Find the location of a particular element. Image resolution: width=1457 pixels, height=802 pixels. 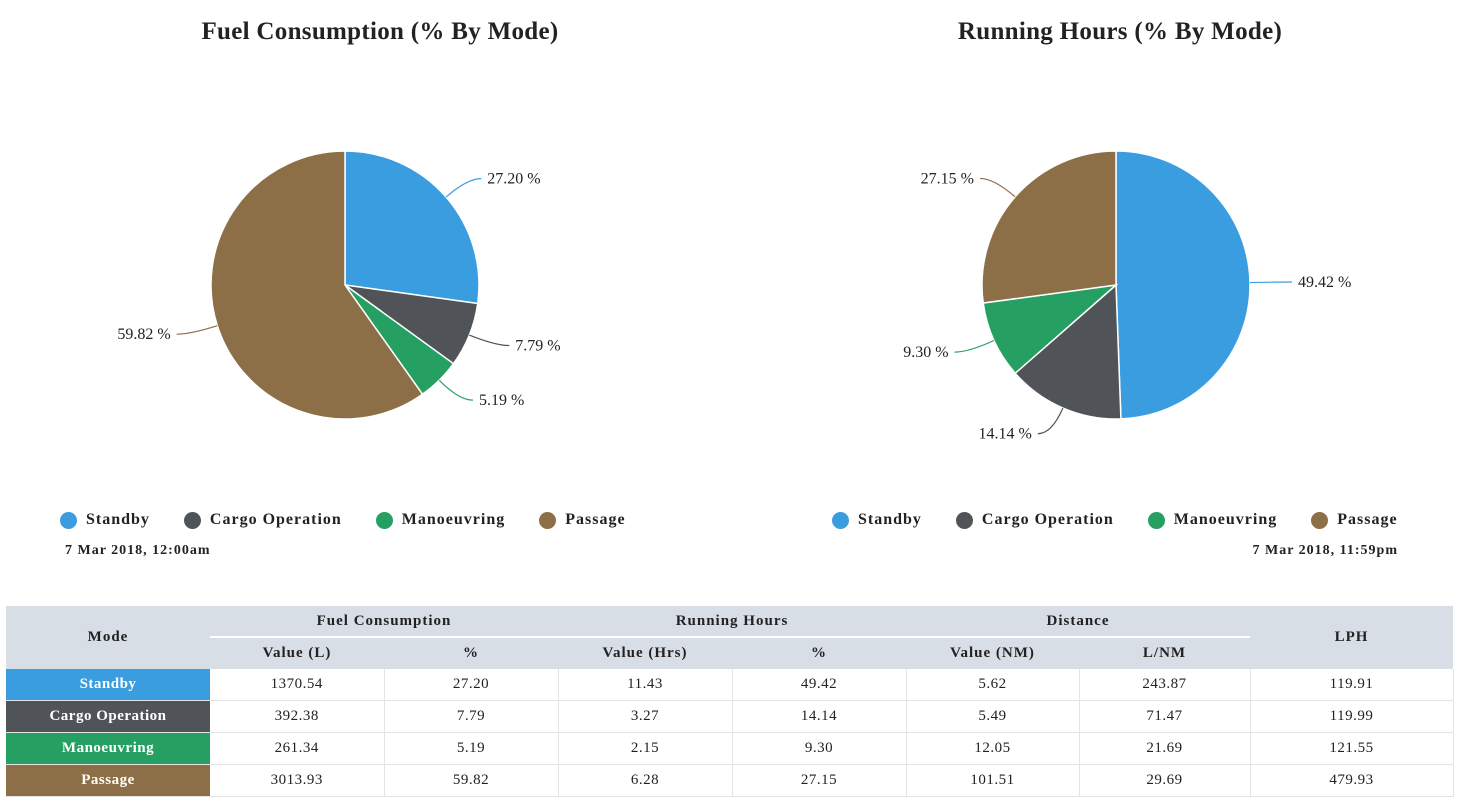

start-date-label: 7 Mar 2018, 12:00am is located at coordinates (138, 550).